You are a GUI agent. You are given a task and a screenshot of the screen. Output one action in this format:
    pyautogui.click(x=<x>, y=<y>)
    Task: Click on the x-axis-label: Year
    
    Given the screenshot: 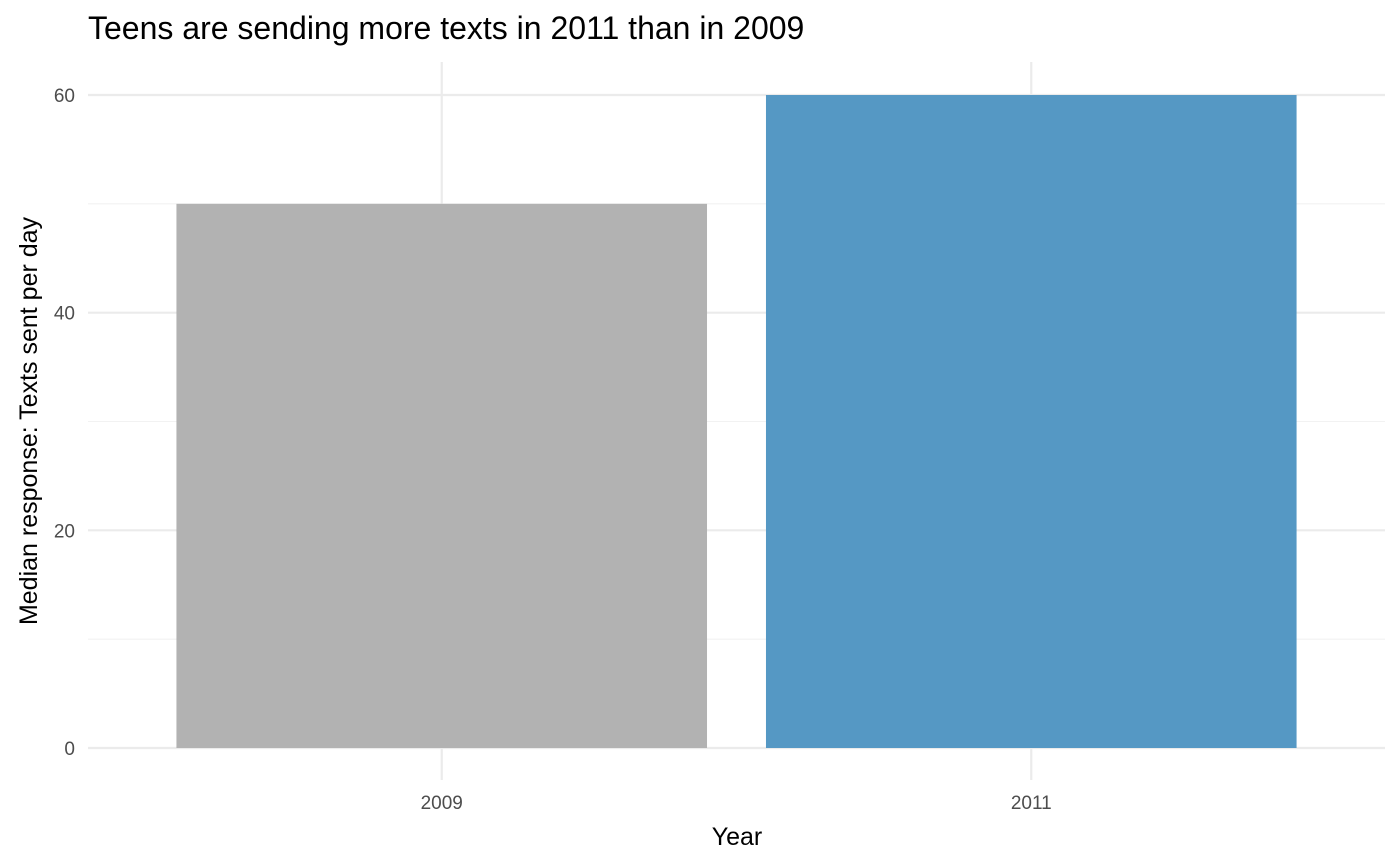 What is the action you would take?
    pyautogui.click(x=737, y=837)
    